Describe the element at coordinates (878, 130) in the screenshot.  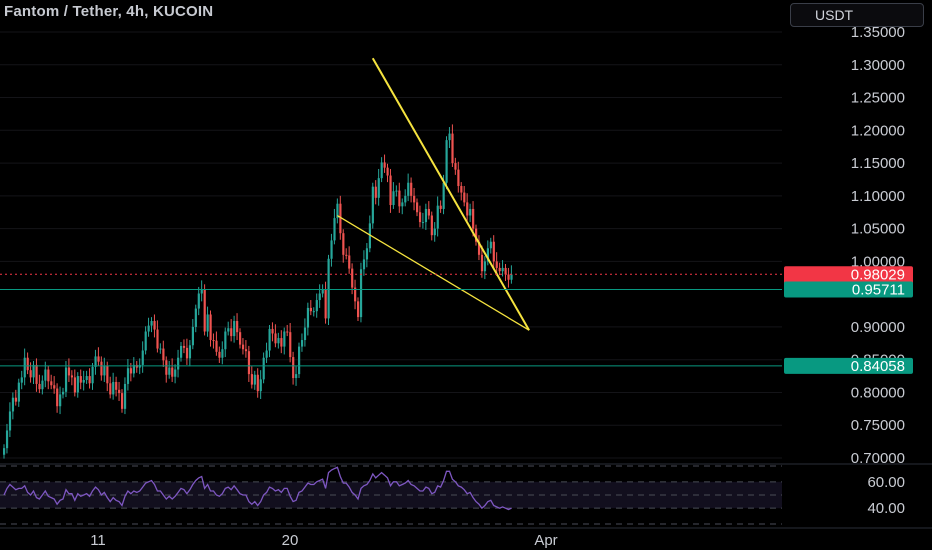
I see `price-tick-label: 1.20000` at that location.